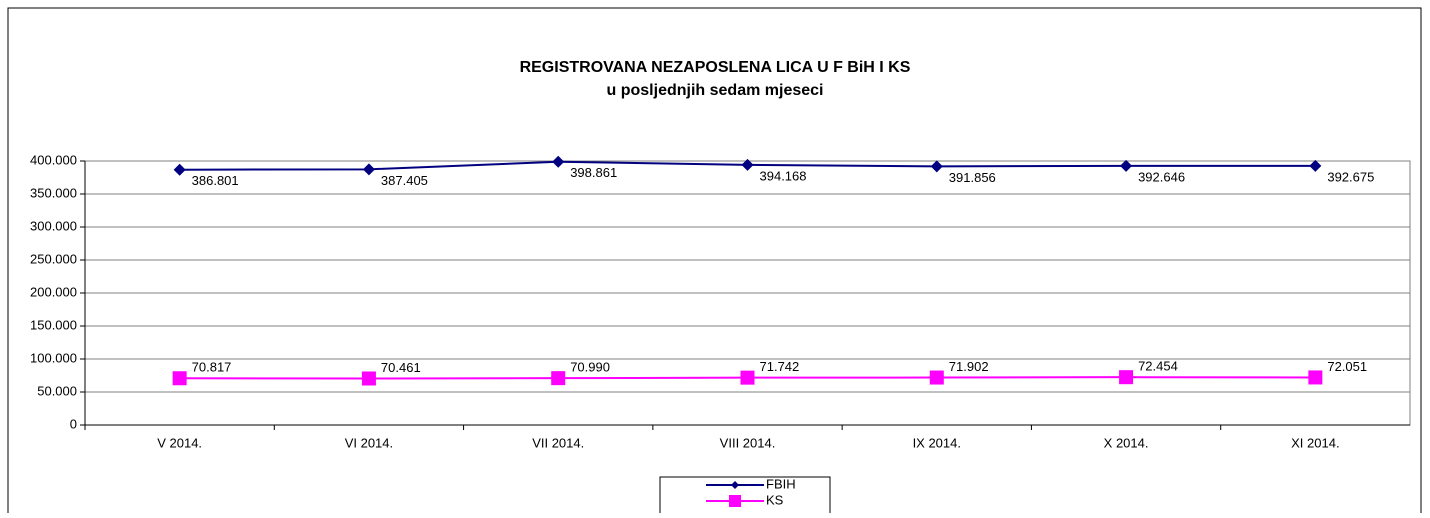 This screenshot has height=518, width=1430. Describe the element at coordinates (53, 225) in the screenshot. I see `y-tick-label: 300.000` at that location.